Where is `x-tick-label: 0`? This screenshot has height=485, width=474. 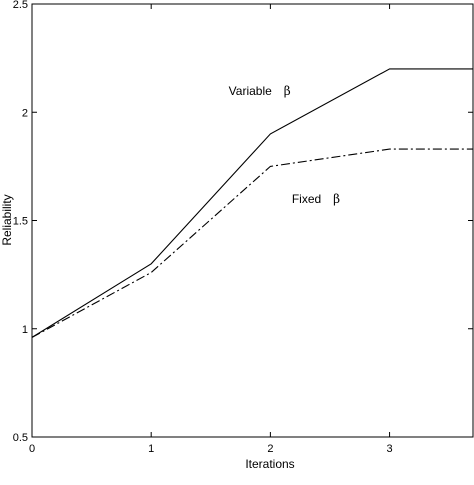 x-tick-label: 0 is located at coordinates (32, 449).